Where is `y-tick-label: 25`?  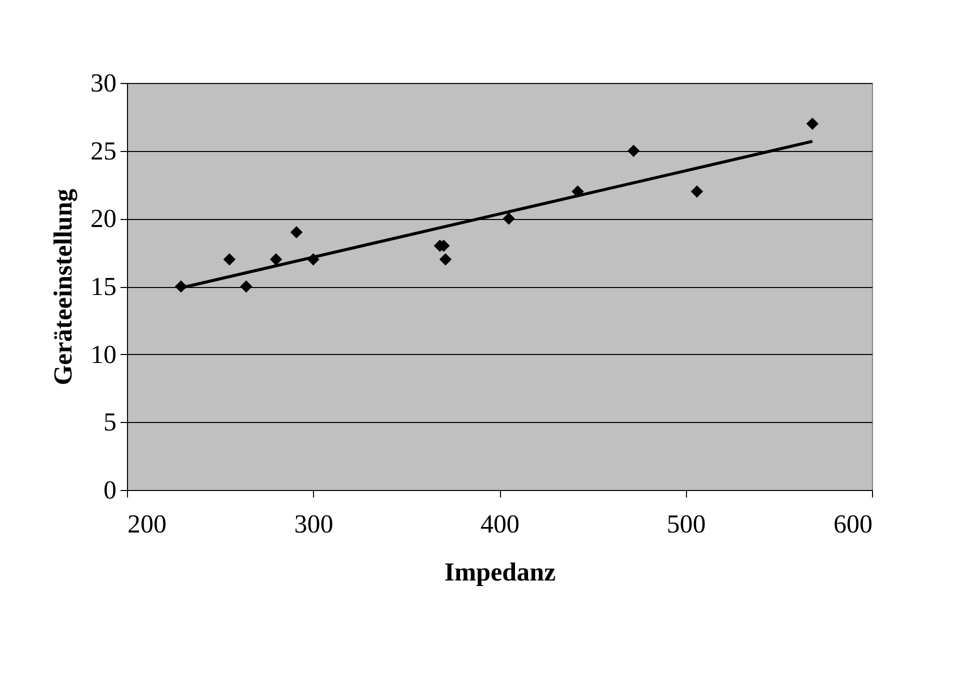 y-tick-label: 25 is located at coordinates (103, 151).